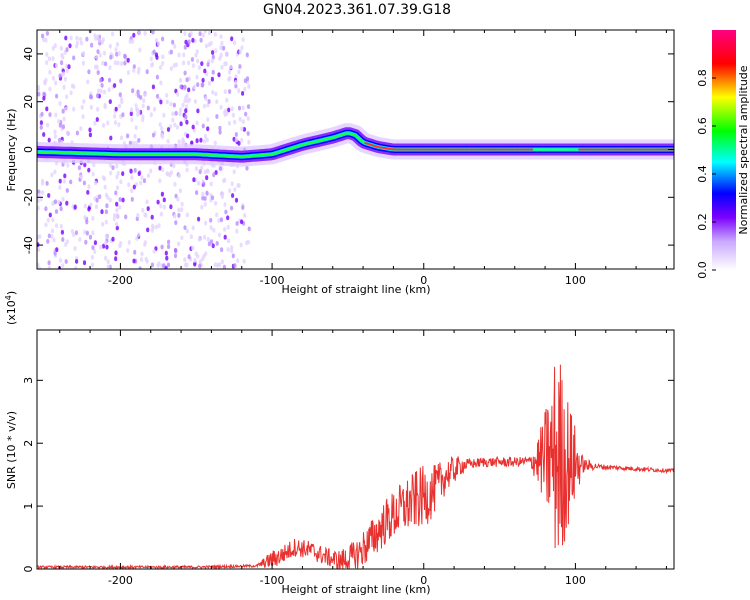  What do you see at coordinates (702, 222) in the screenshot?
I see `colorbar-tick-label: 0.2` at bounding box center [702, 222].